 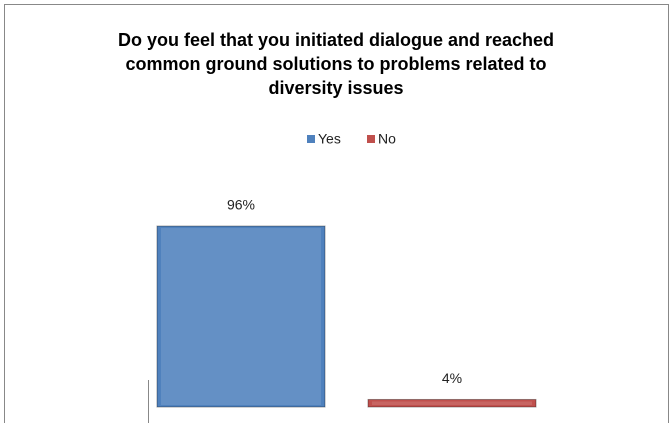 What do you see at coordinates (329, 139) in the screenshot?
I see `legend-label: Yes` at bounding box center [329, 139].